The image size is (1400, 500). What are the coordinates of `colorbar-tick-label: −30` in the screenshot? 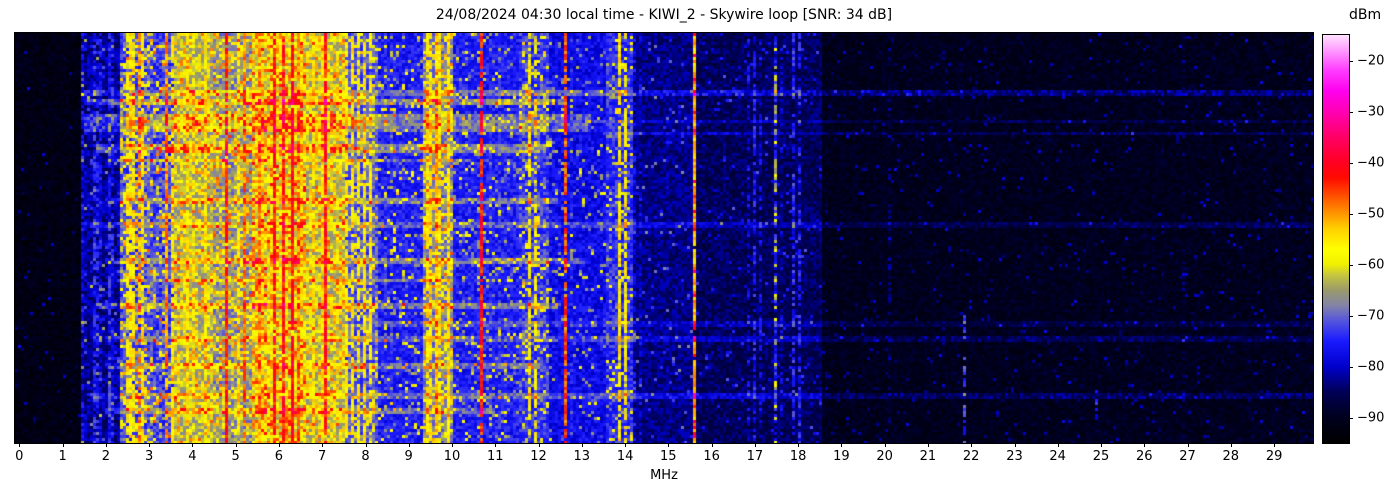 It's located at (1371, 111).